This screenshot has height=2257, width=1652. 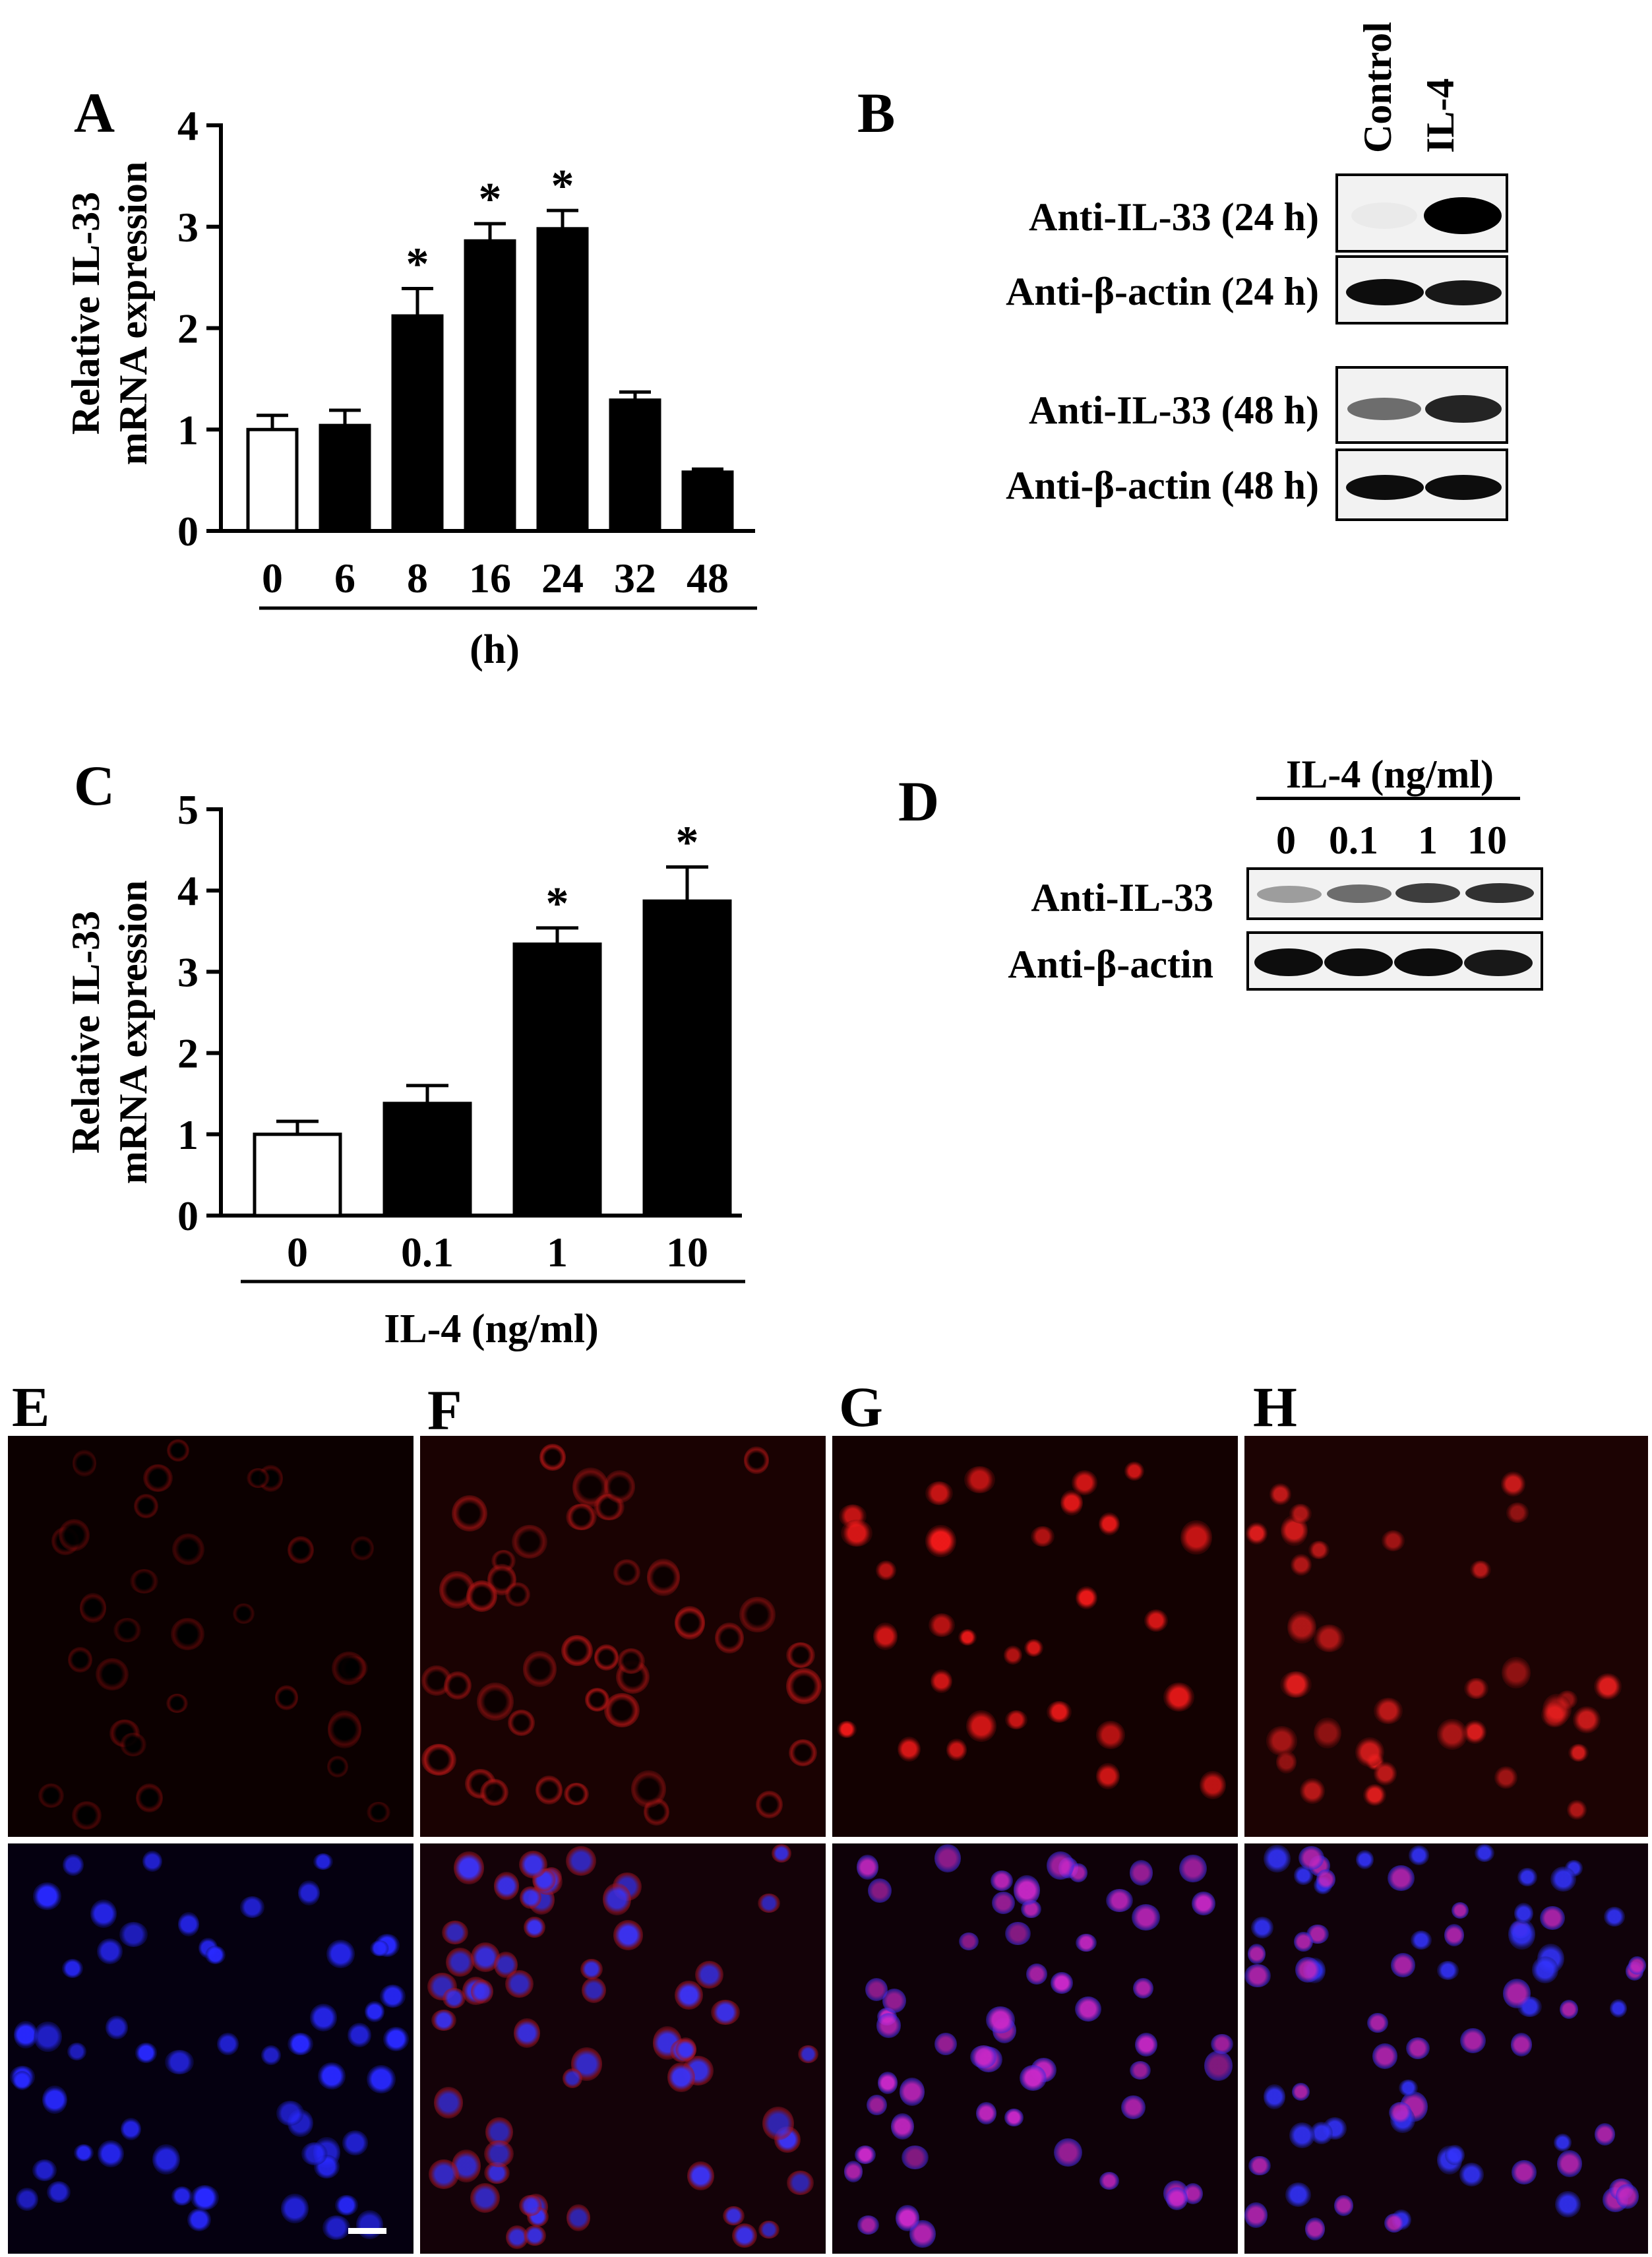 I want to click on blot-d-lane: 1, so click(x=1428, y=840).